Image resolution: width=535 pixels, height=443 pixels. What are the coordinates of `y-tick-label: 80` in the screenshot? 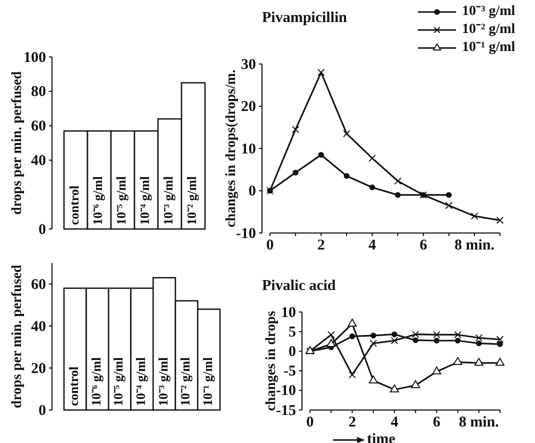 It's located at (38, 92).